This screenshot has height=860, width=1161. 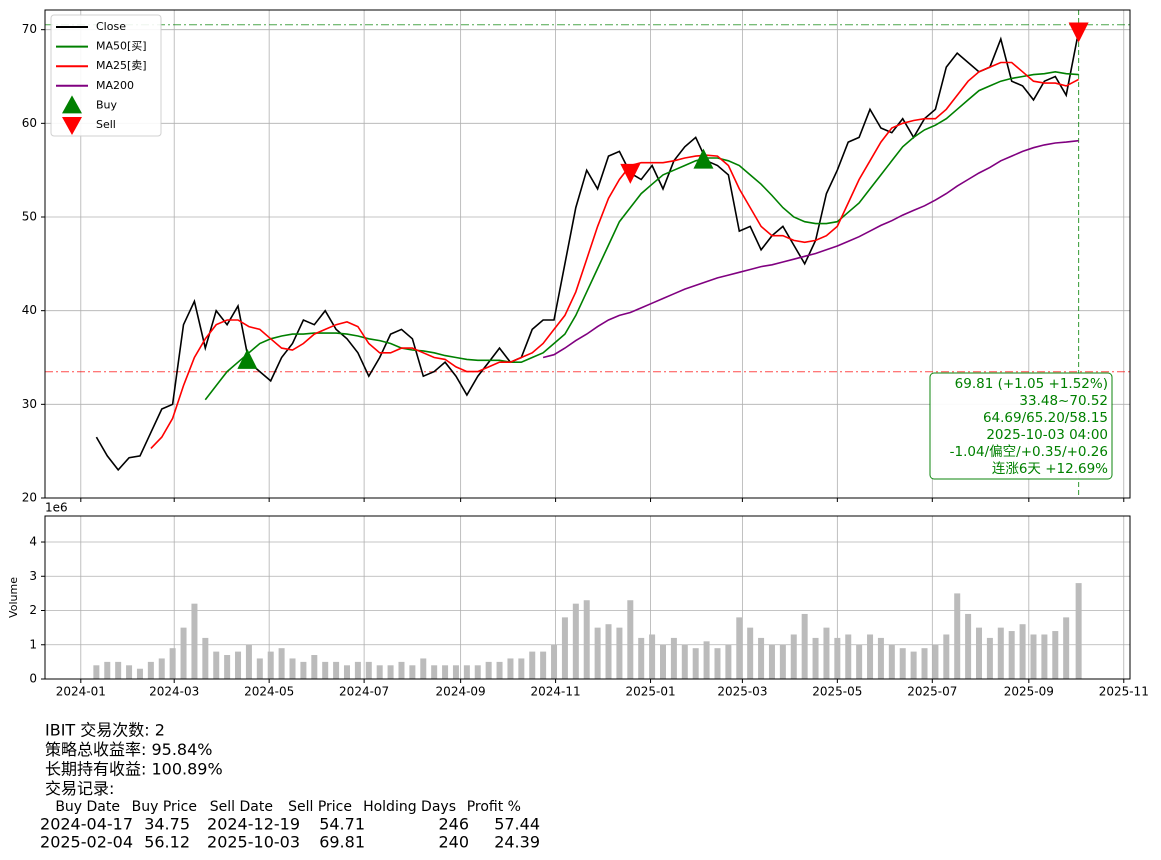 I want to click on y-tick-label: 2, so click(x=33, y=610).